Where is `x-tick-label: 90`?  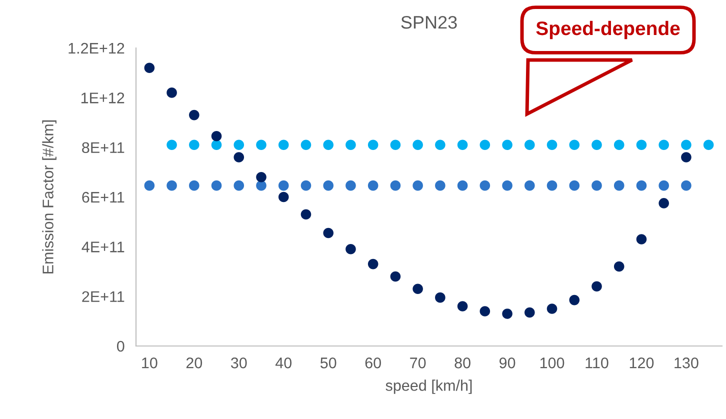
x-tick-label: 90 is located at coordinates (508, 363).